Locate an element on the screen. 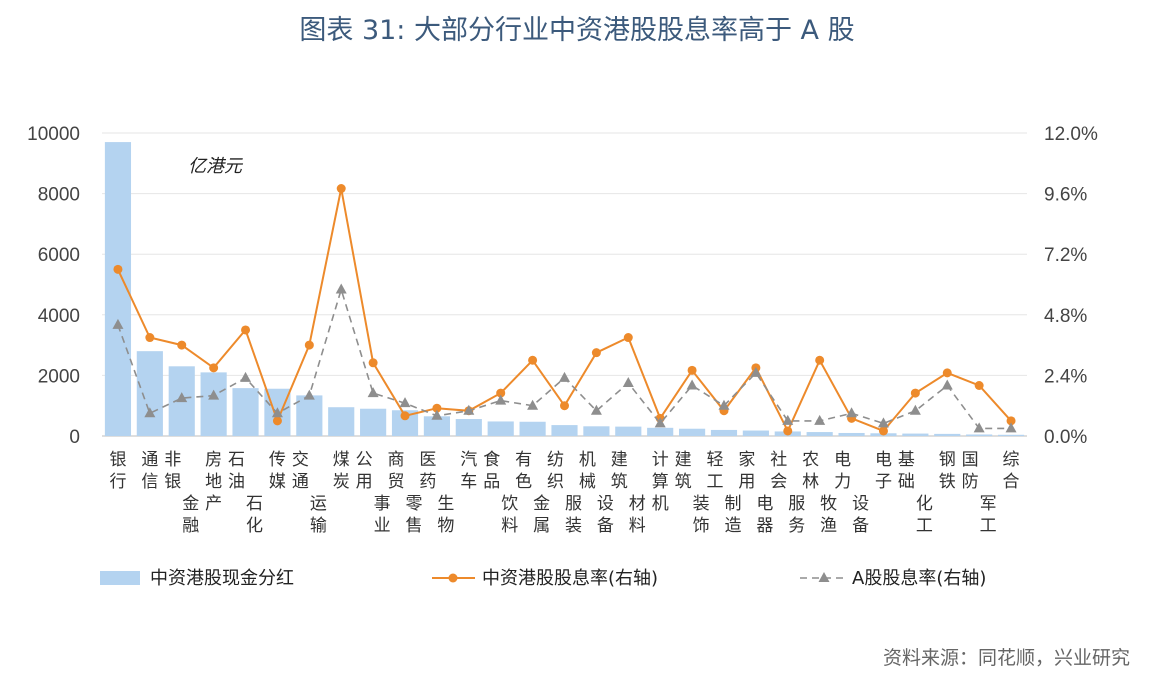  category-text: 国防 is located at coordinates (970, 471).